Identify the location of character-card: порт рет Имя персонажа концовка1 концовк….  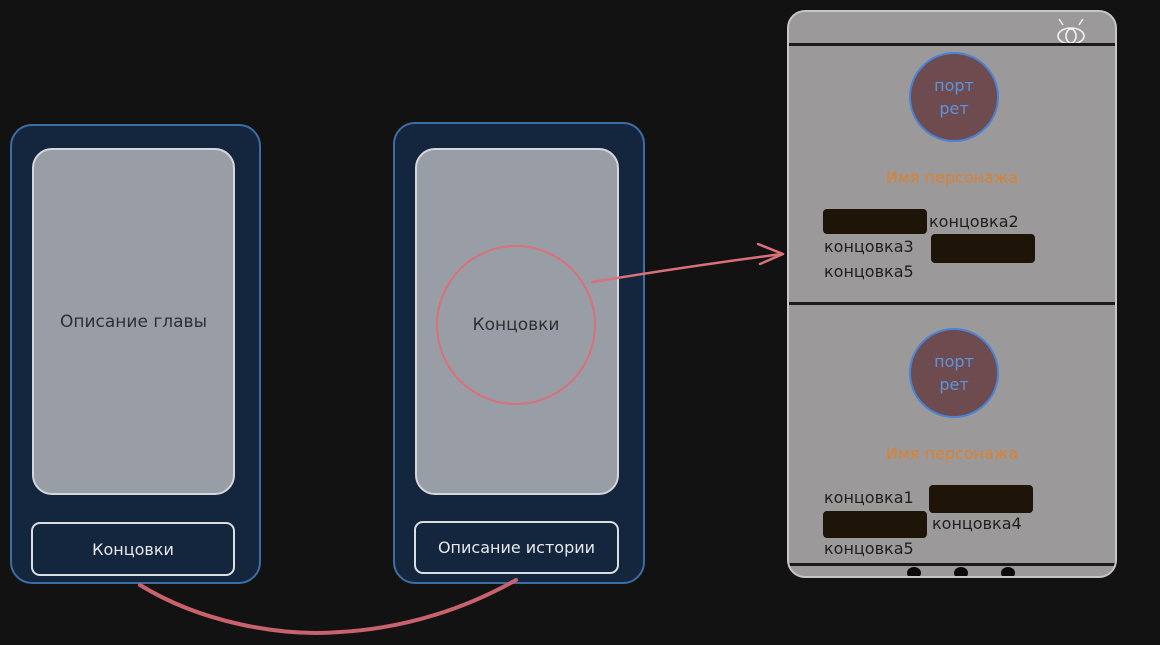
(952, 452).